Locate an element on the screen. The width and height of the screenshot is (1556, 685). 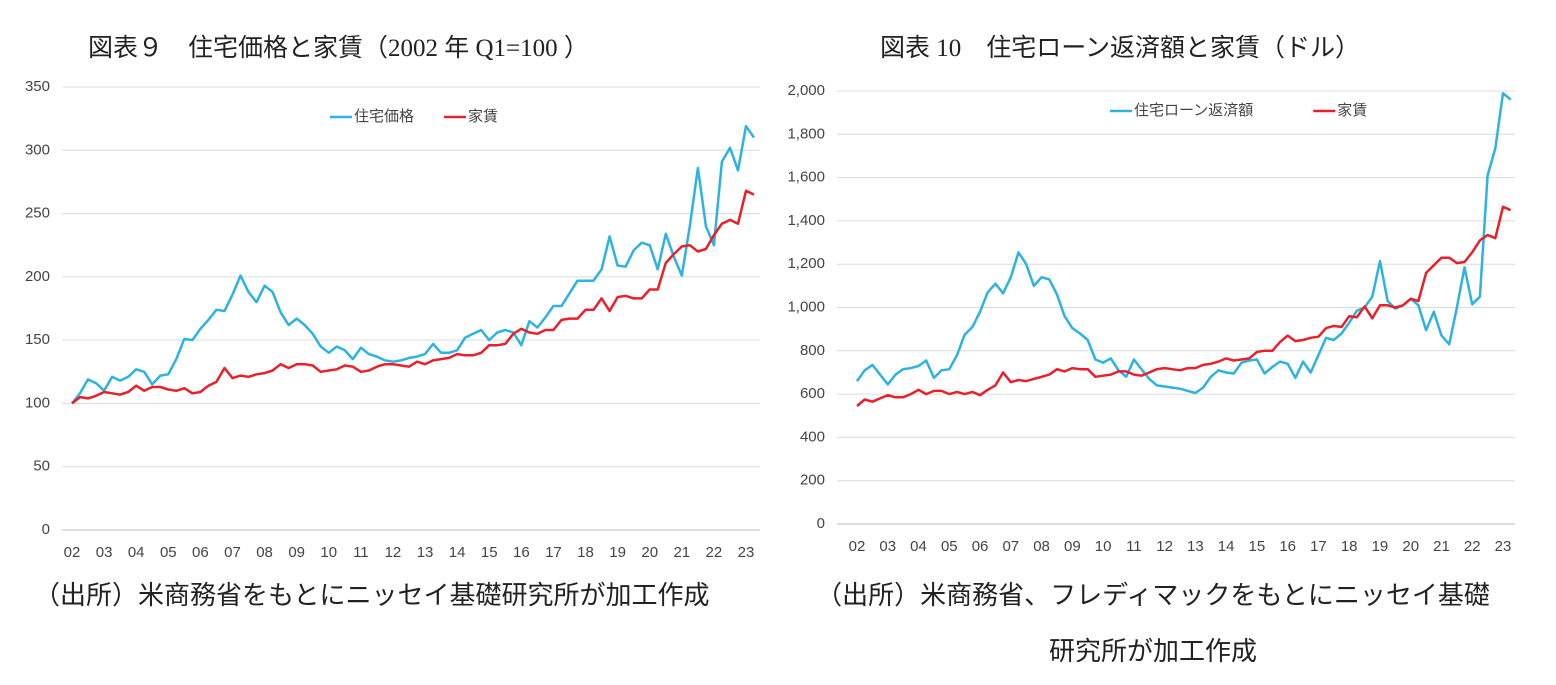
y-tick-label: 1,600 is located at coordinates (806, 177).